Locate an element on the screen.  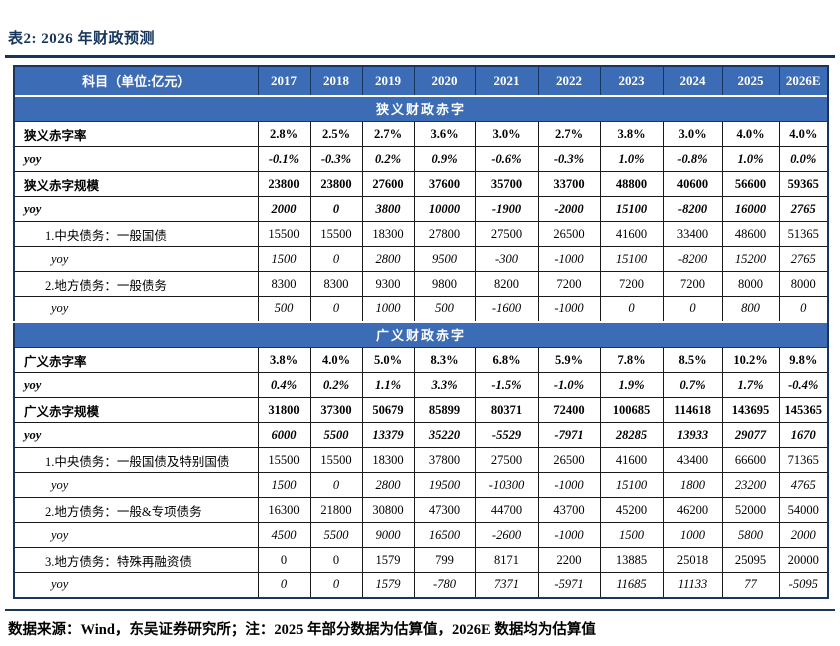
value-cell: 4.0% is located at coordinates (336, 360).